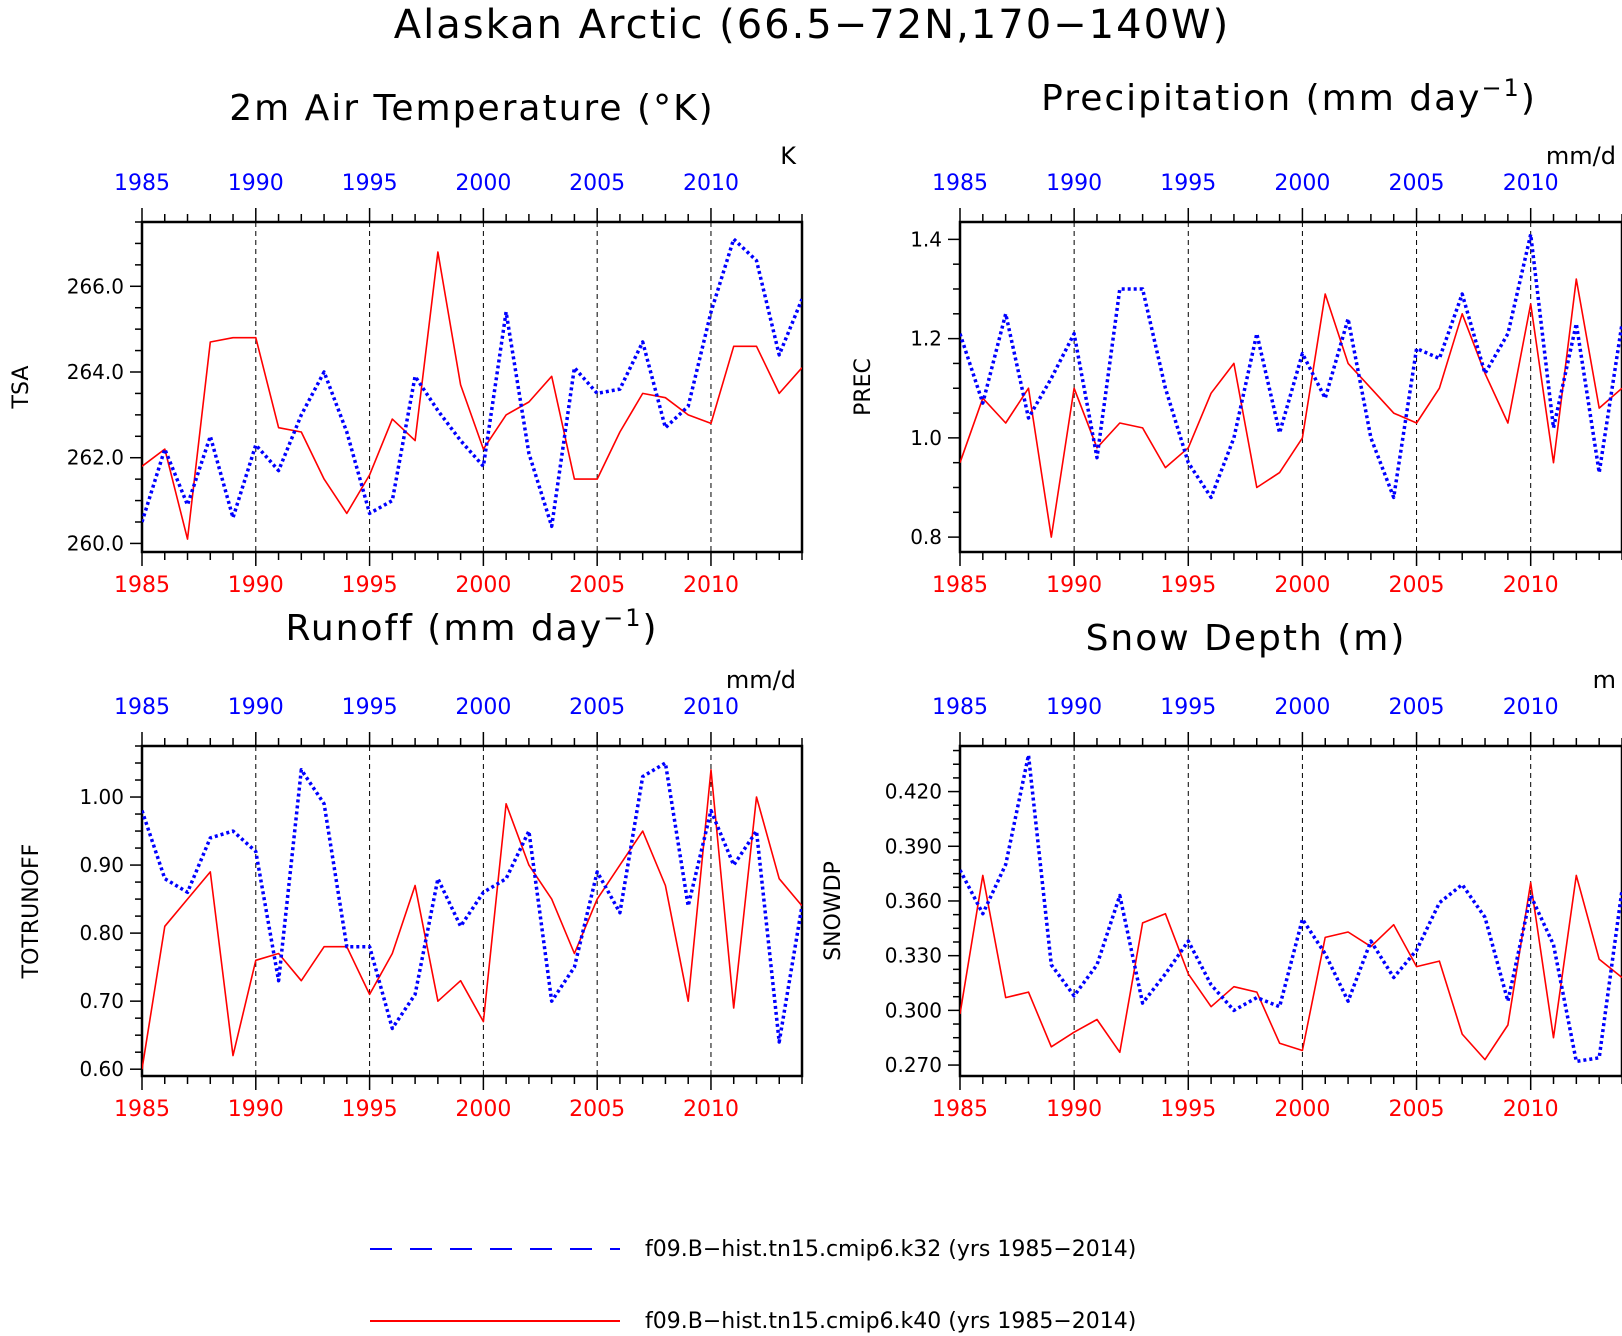  Describe the element at coordinates (101, 865) in the screenshot. I see `y-tick-label: 0.90` at that location.